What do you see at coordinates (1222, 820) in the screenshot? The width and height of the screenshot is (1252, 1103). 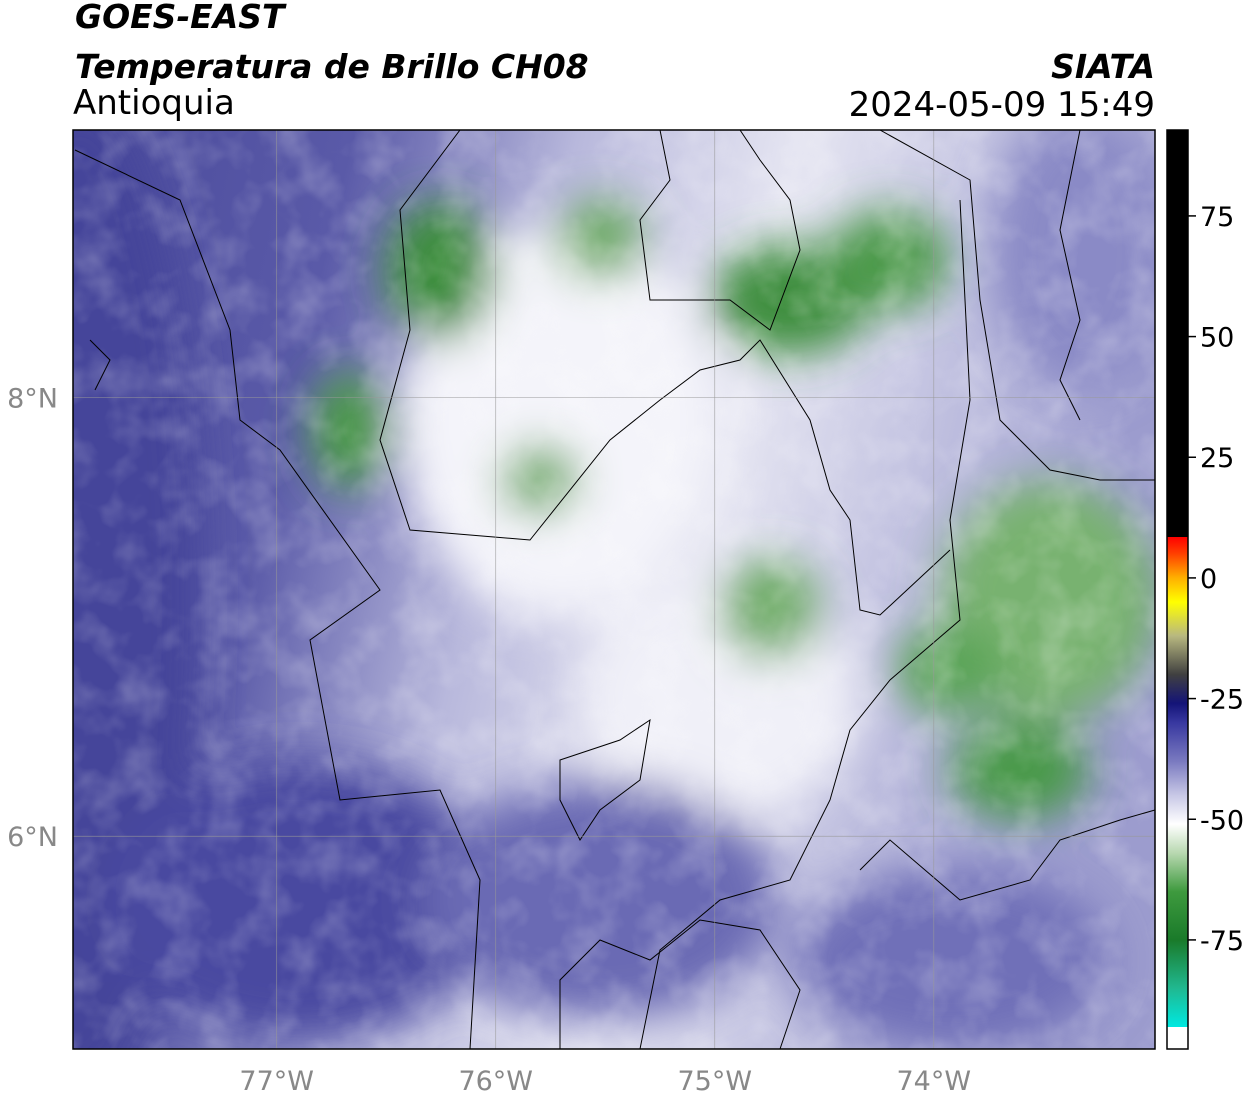 I see `colorbar-tick-label: -50` at bounding box center [1222, 820].